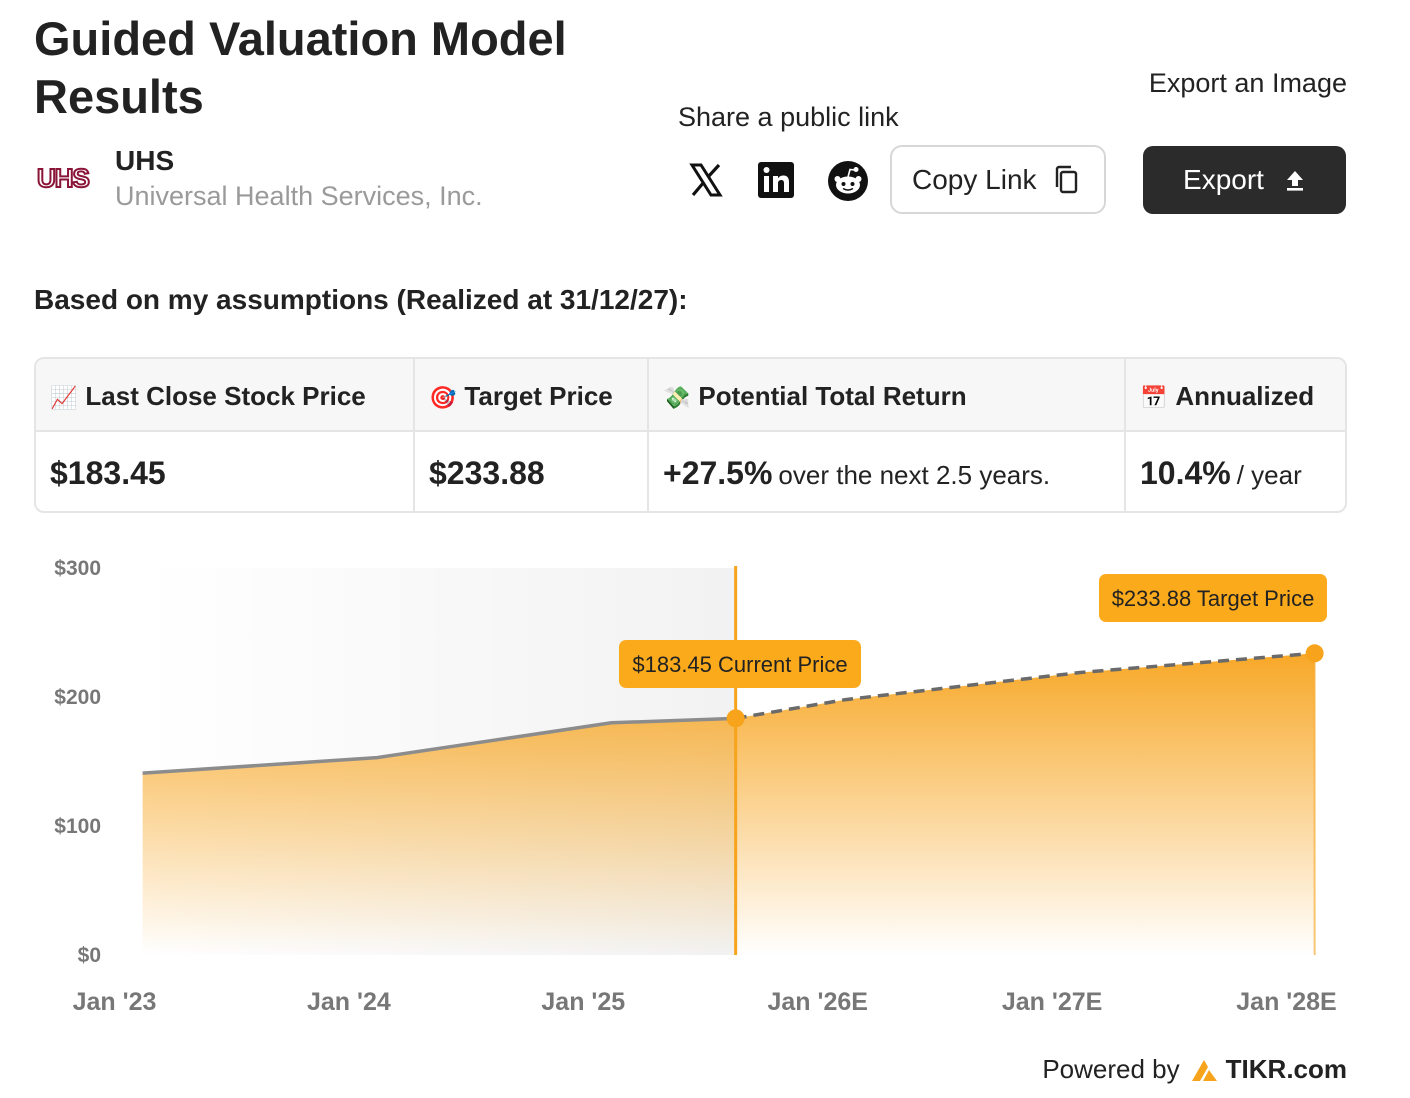  Describe the element at coordinates (914, 475) in the screenshot. I see `metric-suffix: over the next 2.5 years.` at that location.